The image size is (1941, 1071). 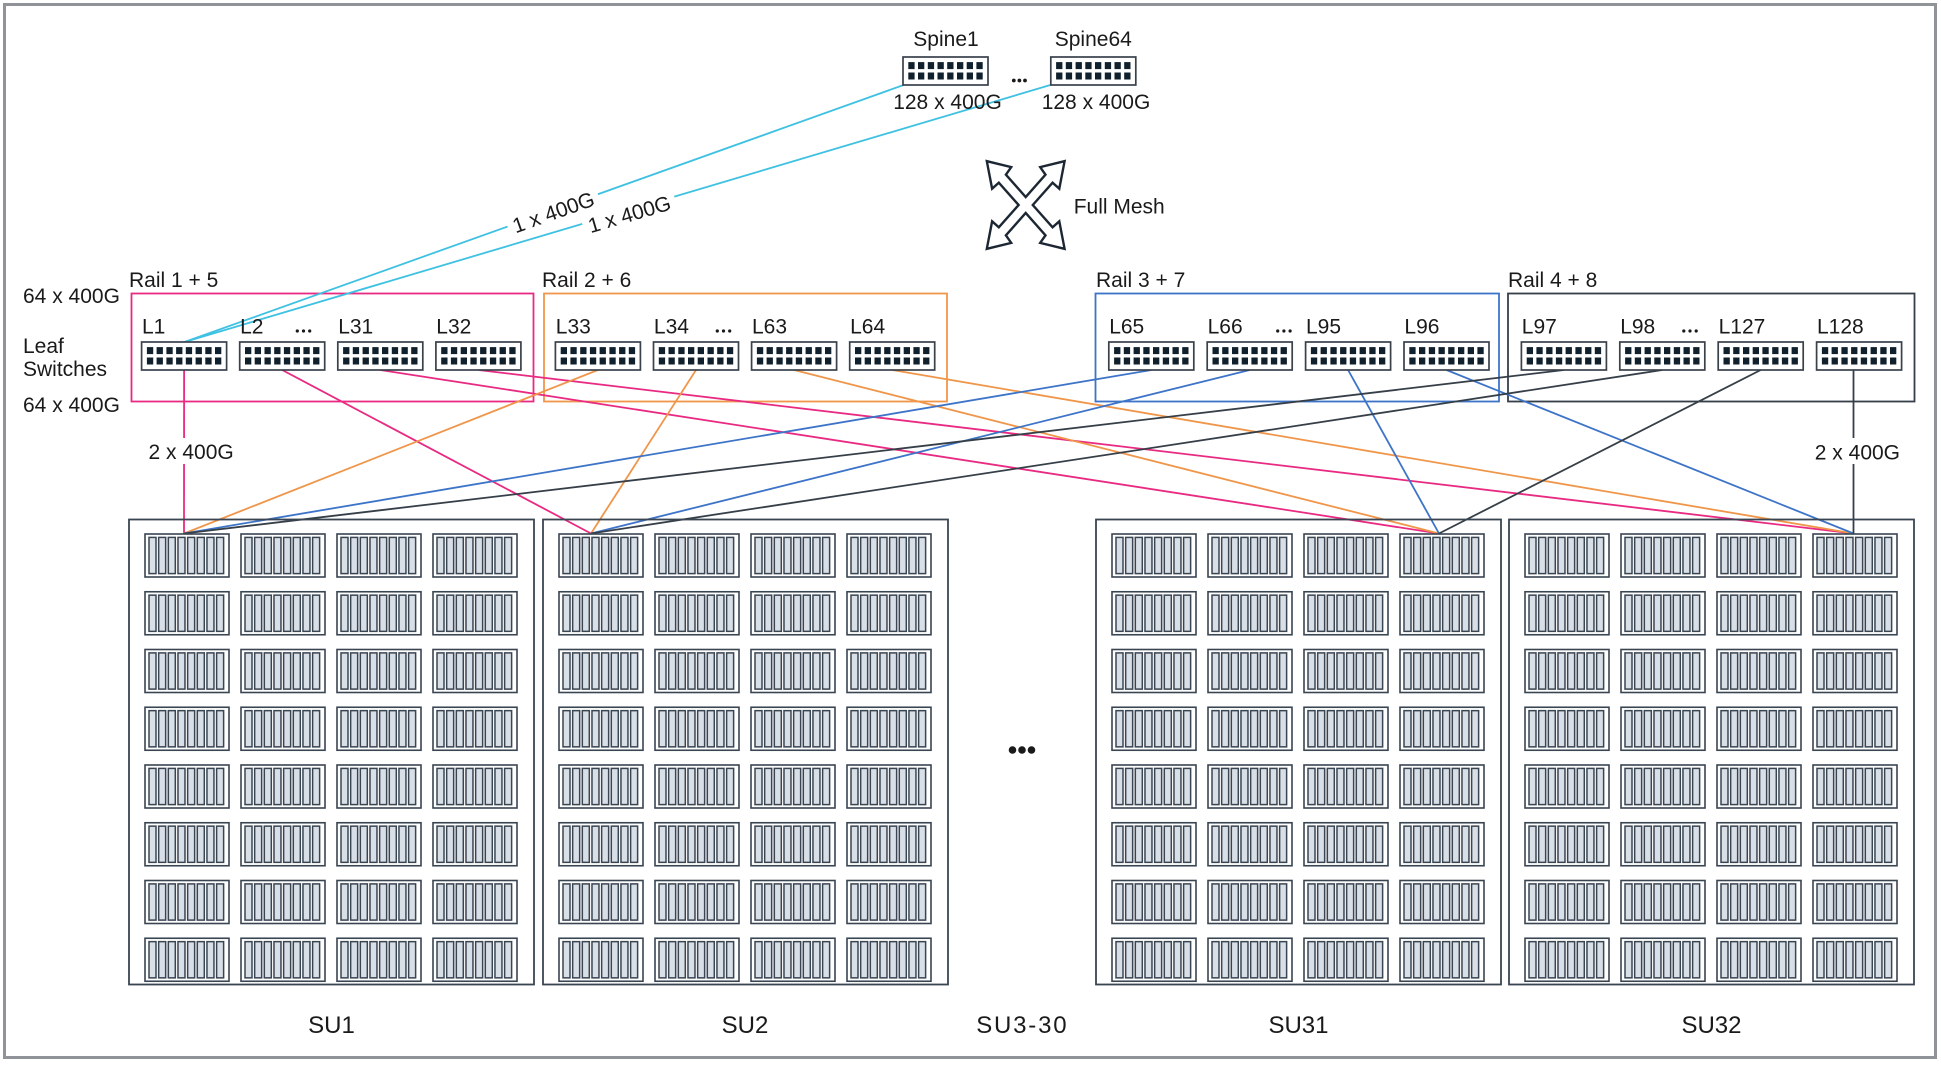 I want to click on svg-text: L65, so click(x=1126, y=327).